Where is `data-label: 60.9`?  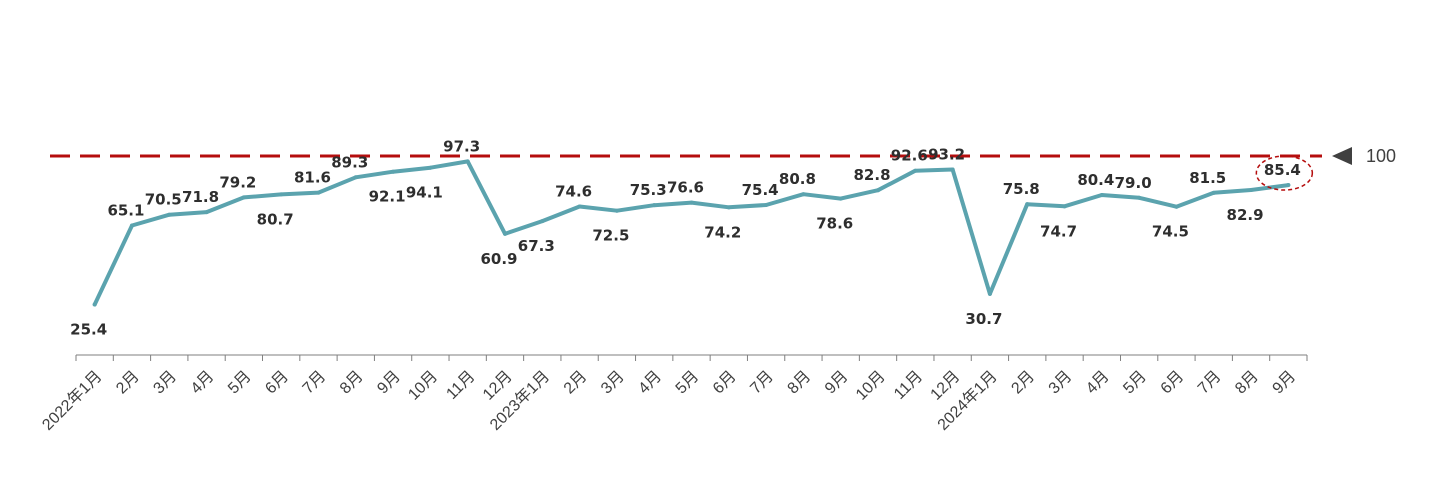
data-label: 60.9 is located at coordinates (498, 259).